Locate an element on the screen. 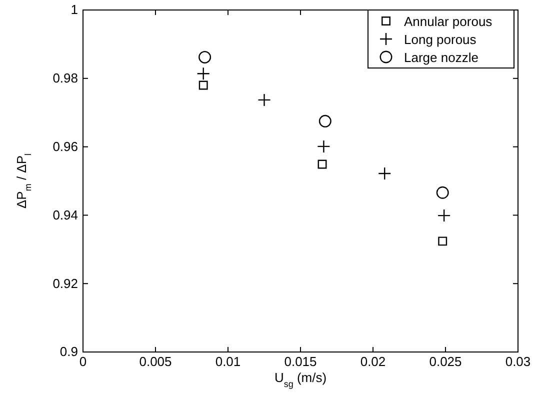  y-tick-label: 0.96 is located at coordinates (65, 146).